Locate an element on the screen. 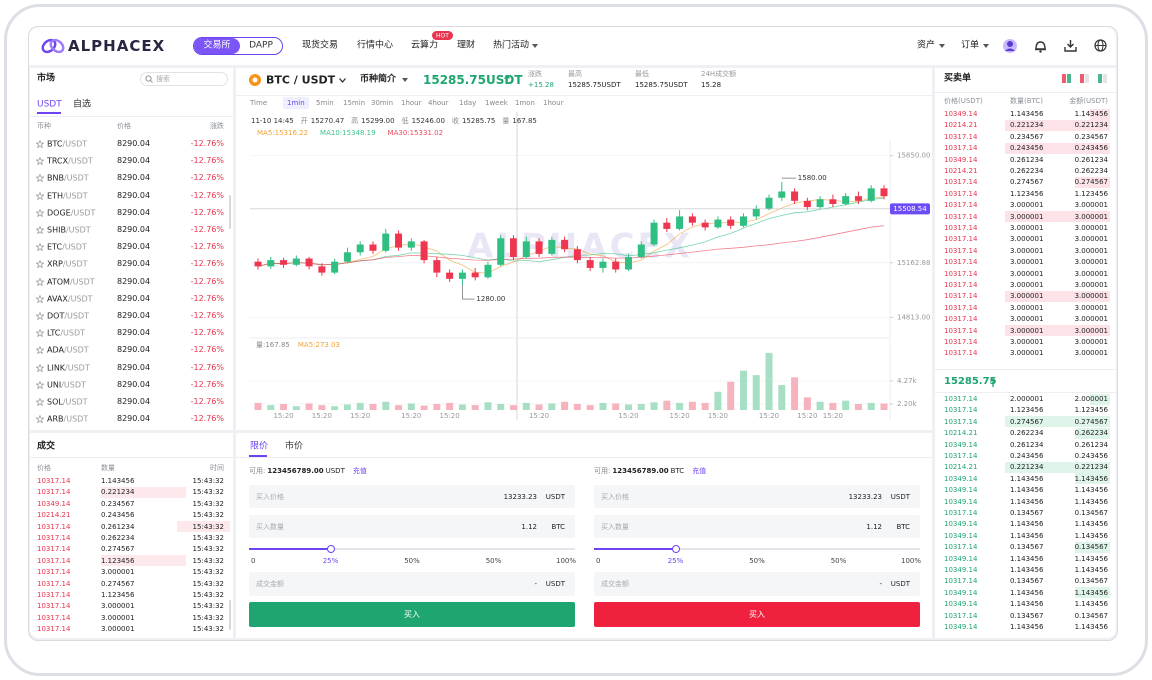  book-total: 0.243456 is located at coordinates (1091, 455).